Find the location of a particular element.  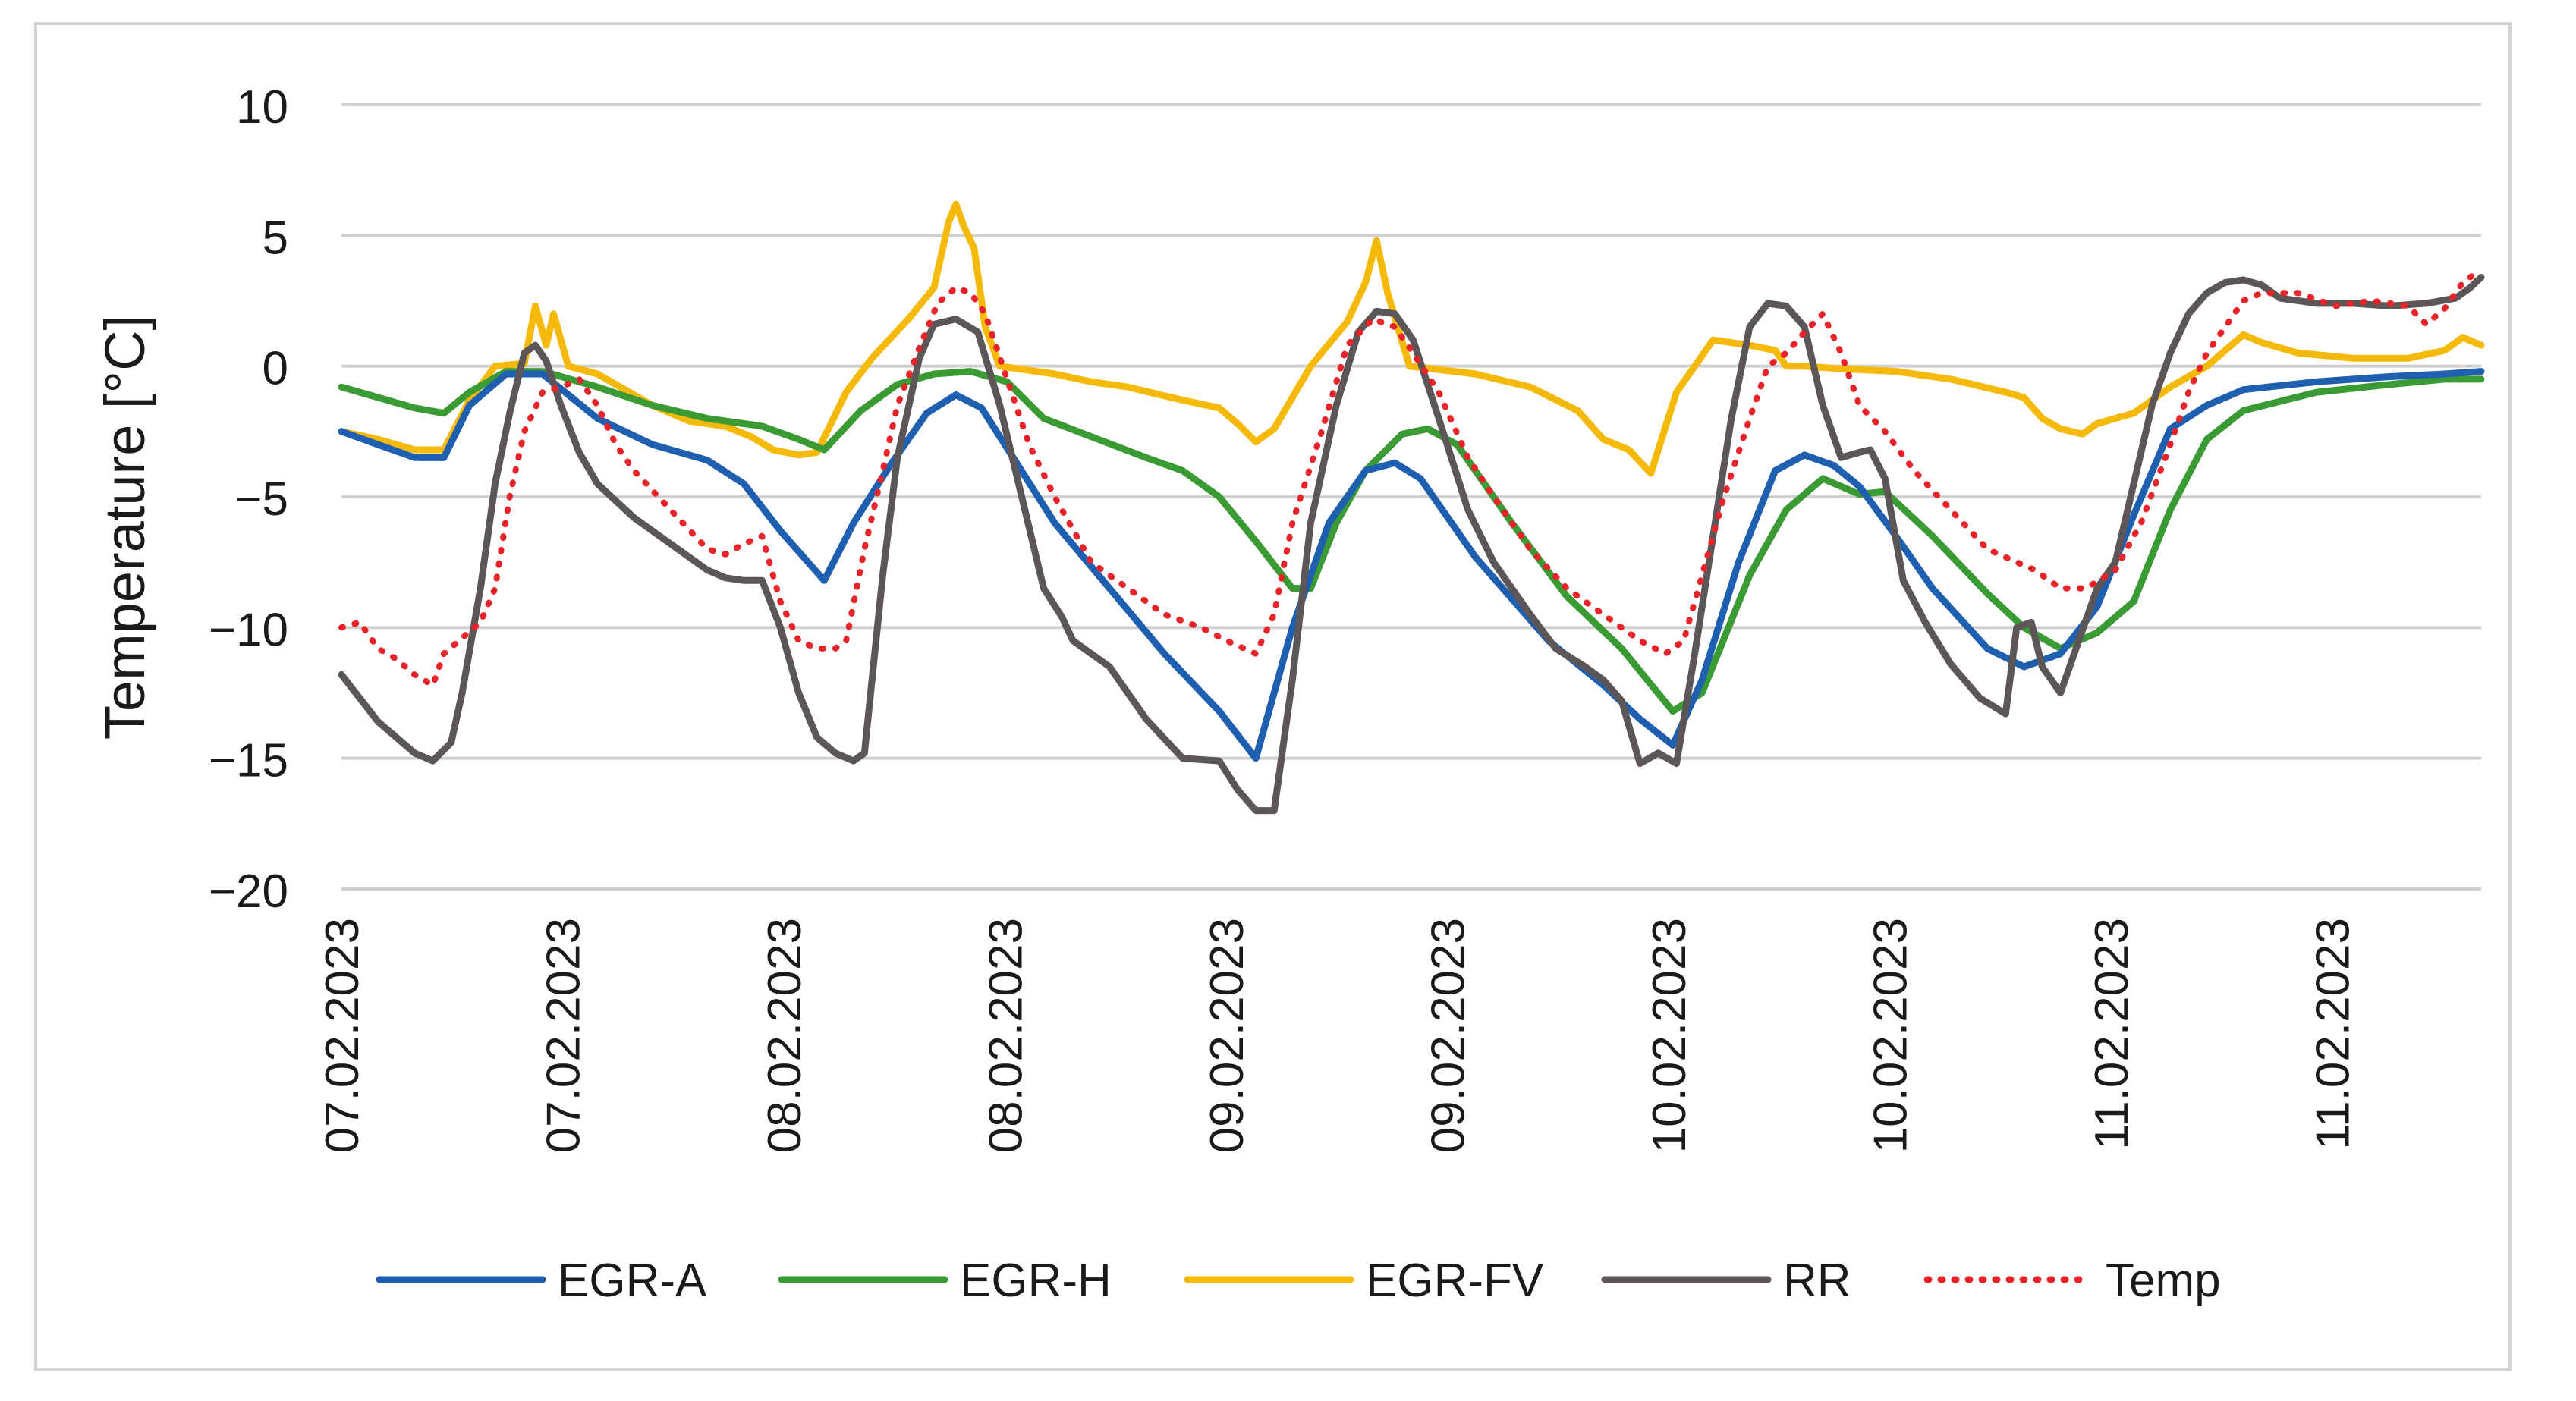

legend-label-egr-a: EGR-A is located at coordinates (632, 1281).